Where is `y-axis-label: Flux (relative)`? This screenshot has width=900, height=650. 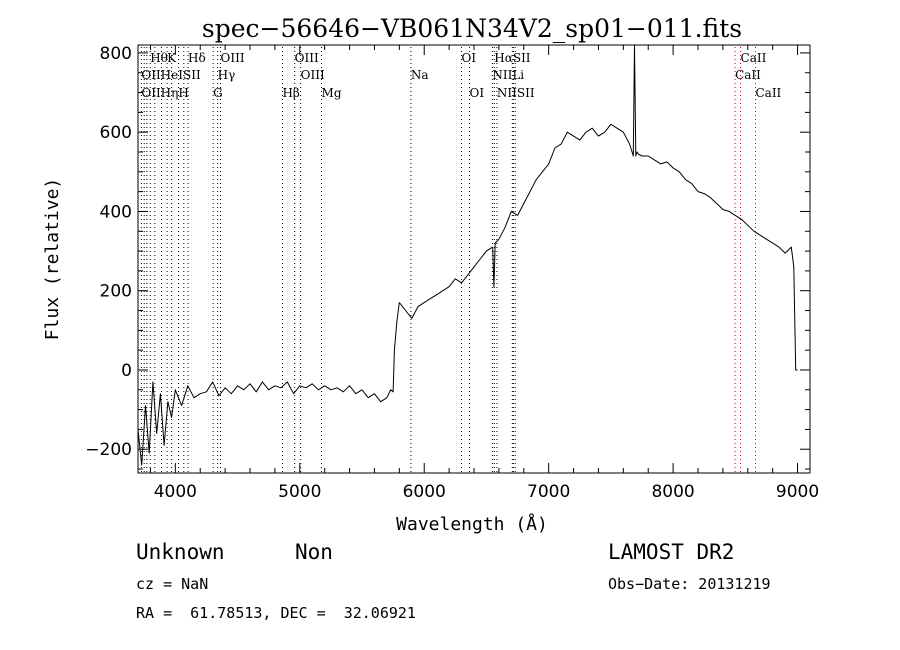
y-axis-label: Flux (relative) is located at coordinates (52, 259).